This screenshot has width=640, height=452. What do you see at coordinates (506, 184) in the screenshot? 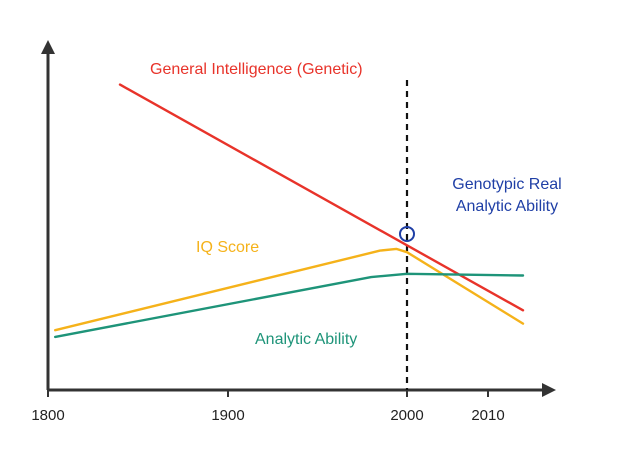
I see `marker-label-line-1: Genotypic Real` at bounding box center [506, 184].